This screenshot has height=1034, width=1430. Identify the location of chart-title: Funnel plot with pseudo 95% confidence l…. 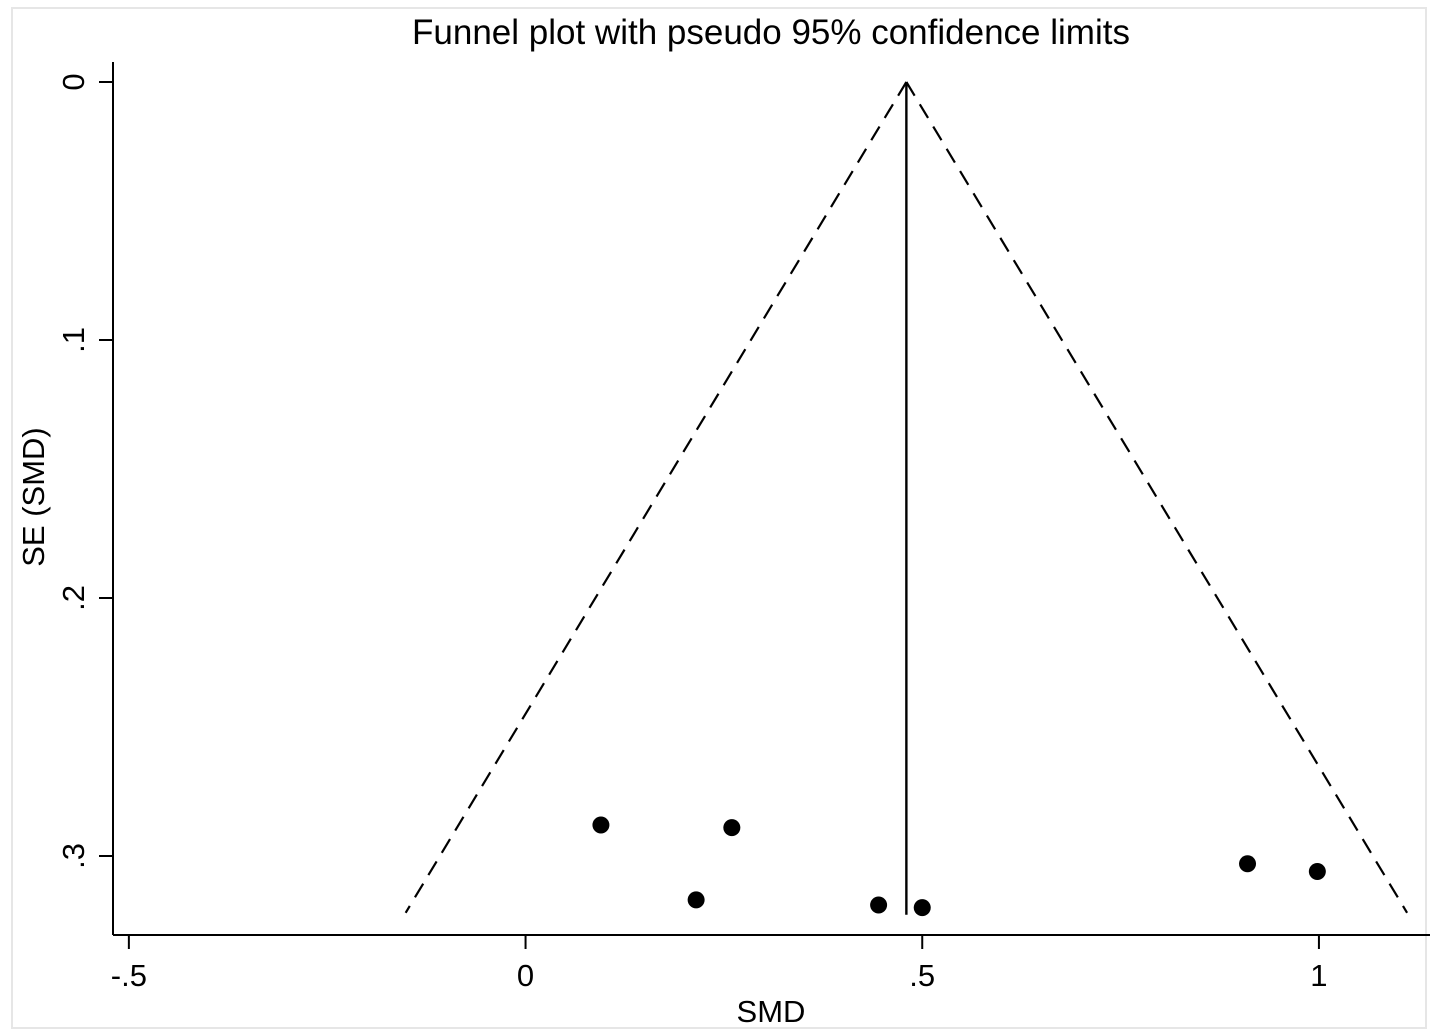
(771, 32).